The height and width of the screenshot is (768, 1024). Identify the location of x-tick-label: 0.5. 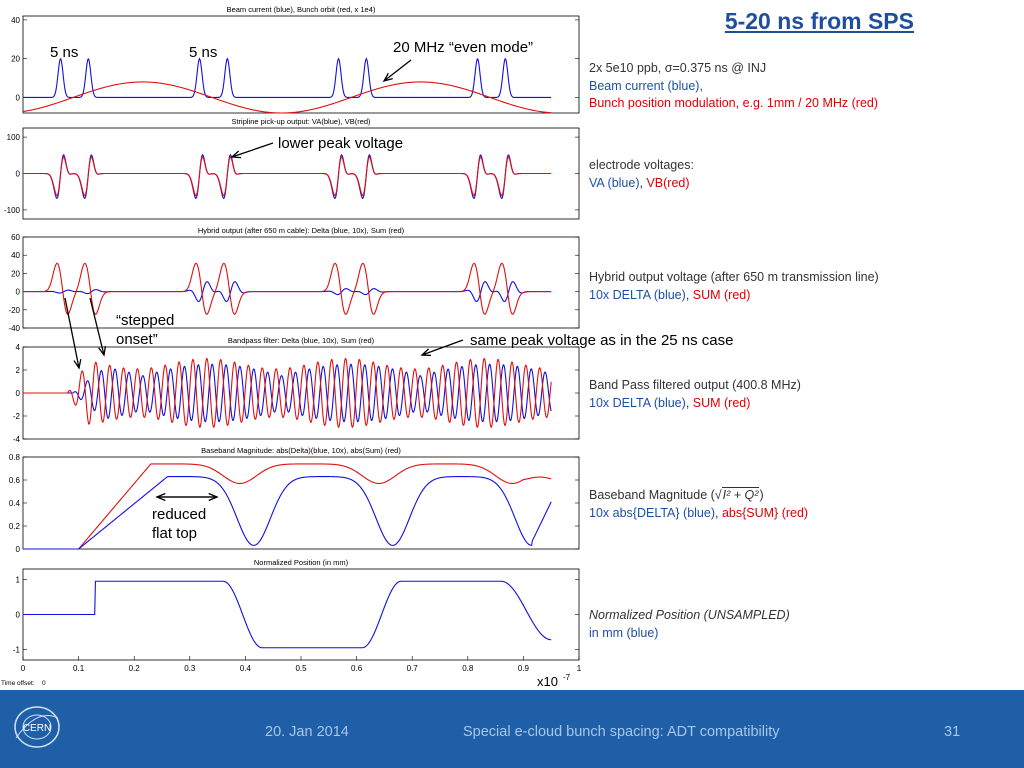
(301, 668).